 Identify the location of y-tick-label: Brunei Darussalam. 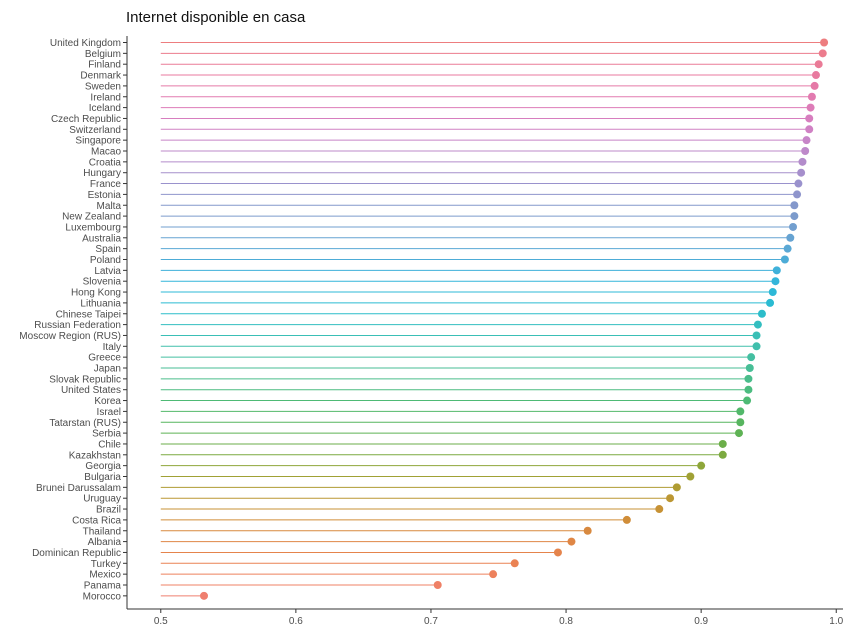
(78, 488).